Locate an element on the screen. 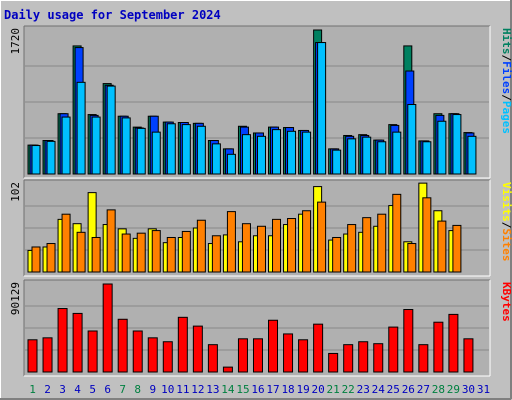 Image resolution: width=512 pixels, height=400 pixels. day-label-6: 6 is located at coordinates (107, 389).